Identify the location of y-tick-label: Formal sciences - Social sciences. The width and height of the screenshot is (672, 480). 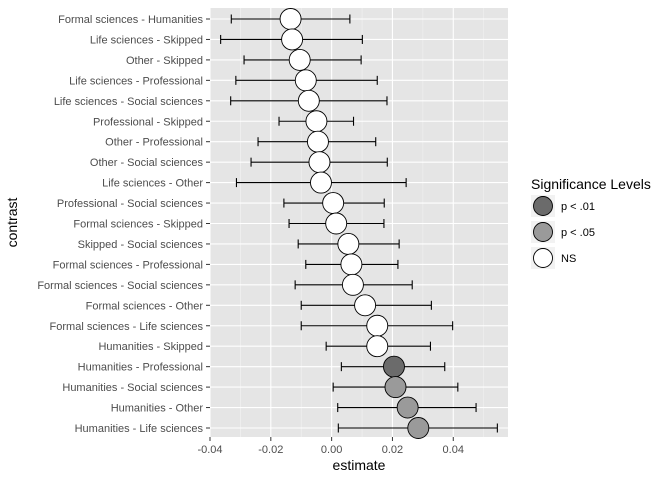
(120, 286).